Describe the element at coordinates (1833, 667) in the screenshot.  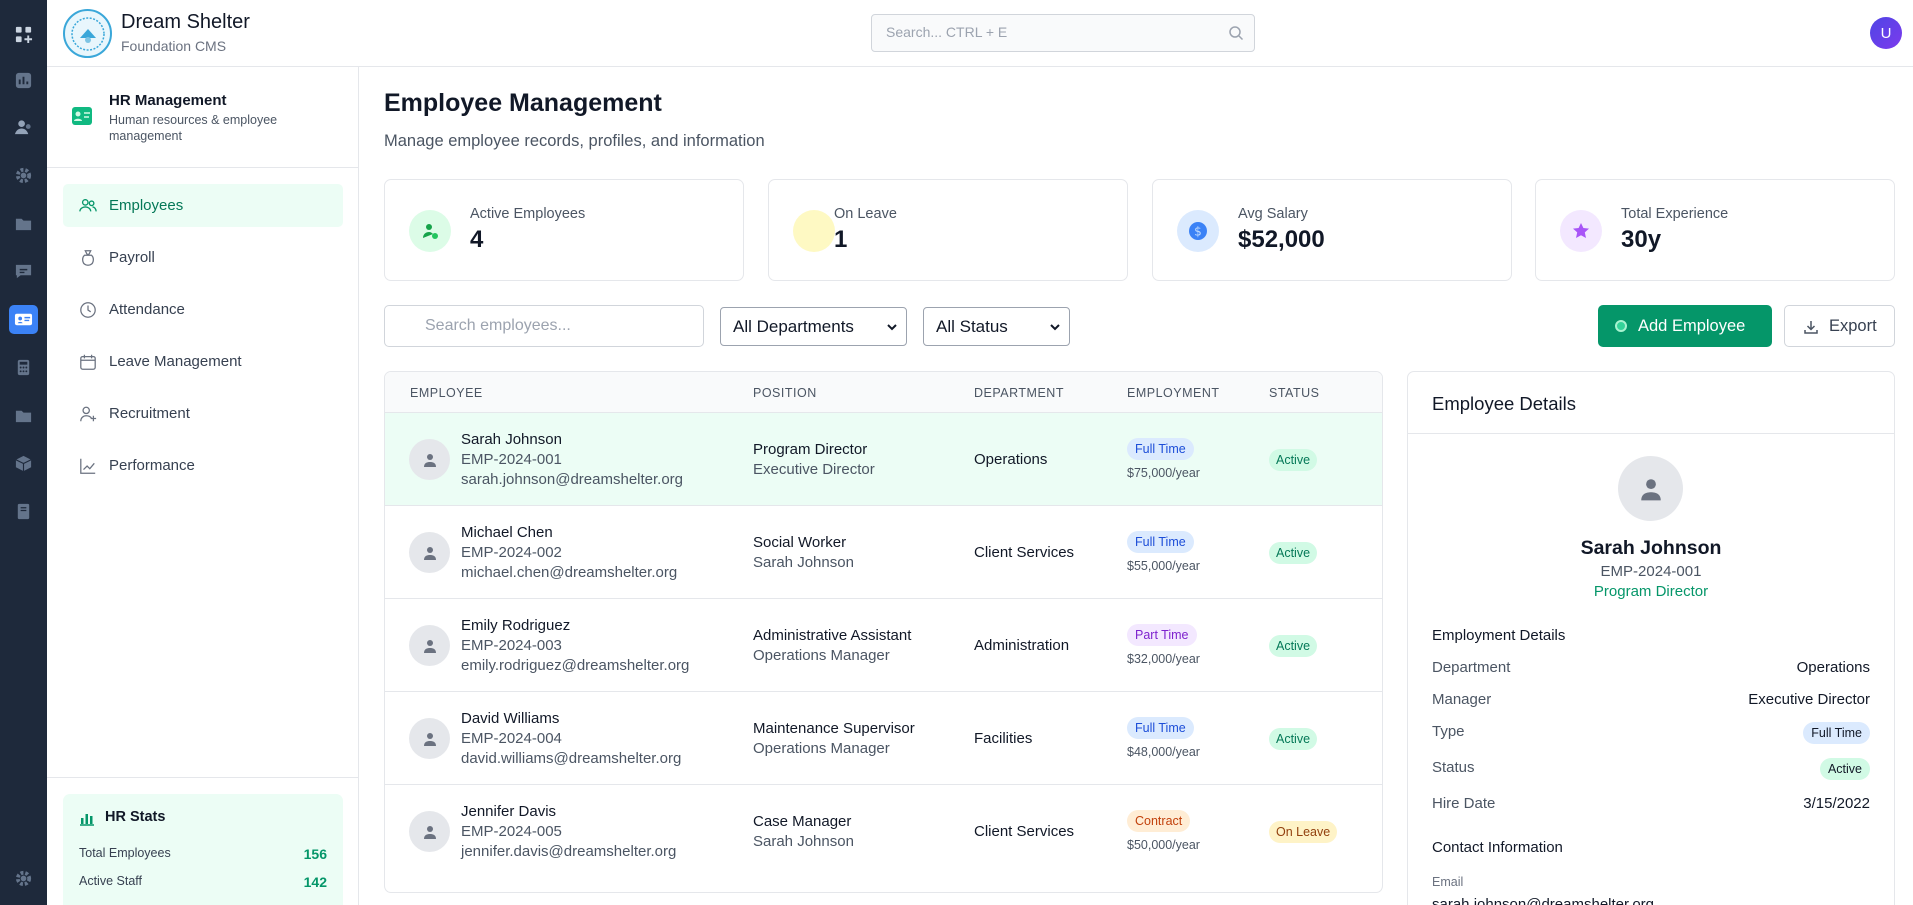
I see `department-value: Operations` at that location.